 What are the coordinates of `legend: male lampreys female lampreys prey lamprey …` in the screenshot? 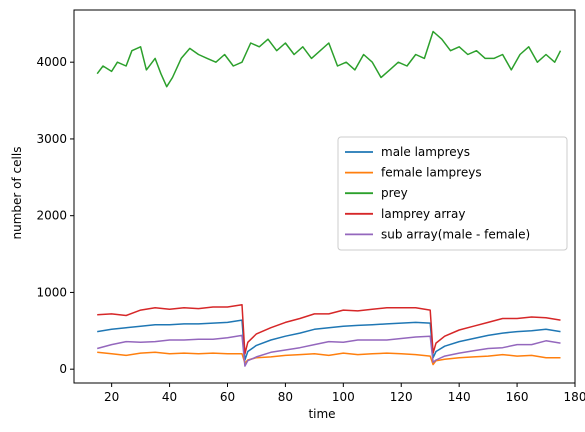 It's located at (452, 193).